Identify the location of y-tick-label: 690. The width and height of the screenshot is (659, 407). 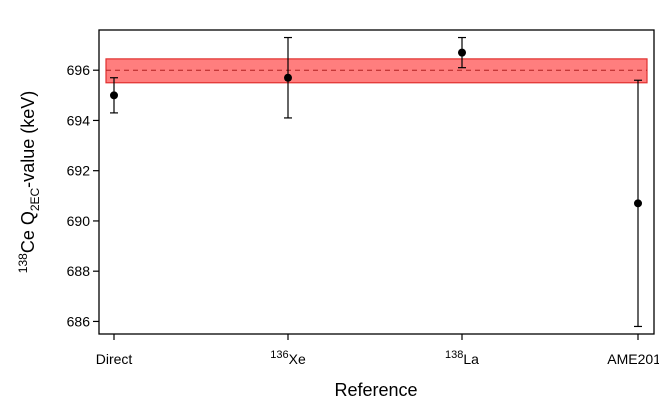
(79, 221).